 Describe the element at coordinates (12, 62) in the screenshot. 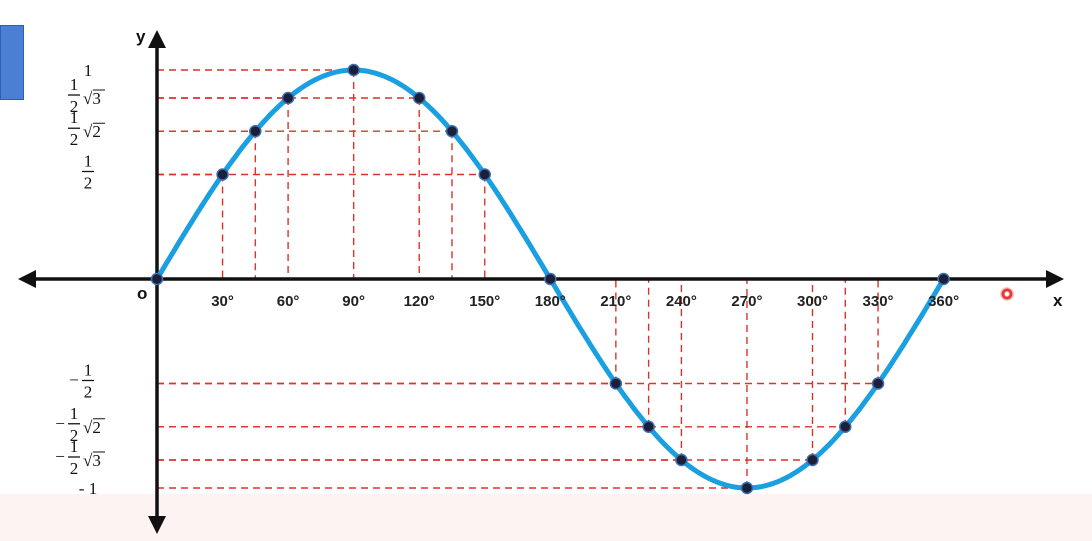

I see `slide-tab-shape` at that location.